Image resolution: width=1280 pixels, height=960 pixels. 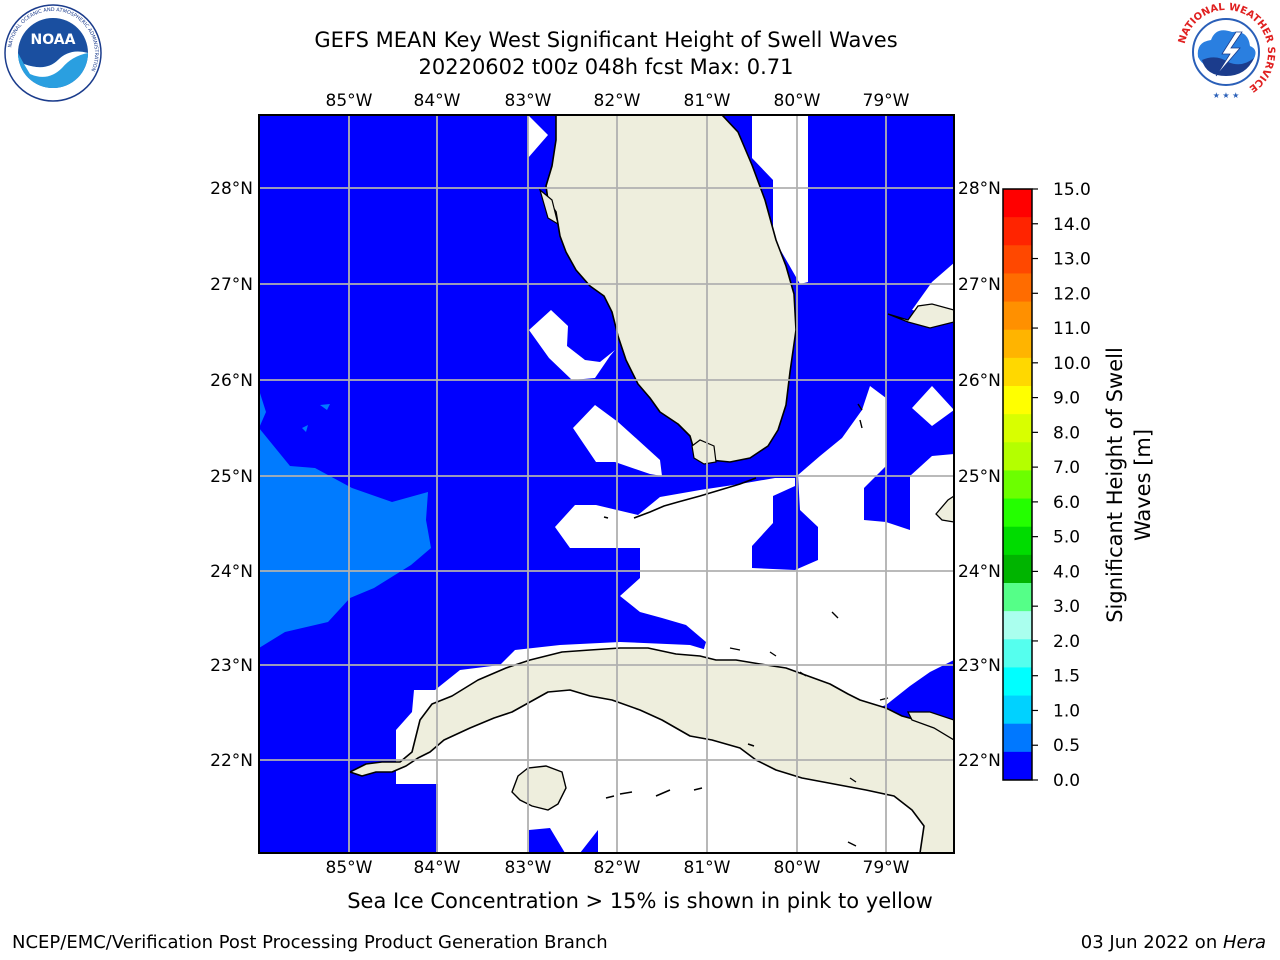 What do you see at coordinates (979, 666) in the screenshot?
I see `lat-label-right: 23°N` at bounding box center [979, 666].